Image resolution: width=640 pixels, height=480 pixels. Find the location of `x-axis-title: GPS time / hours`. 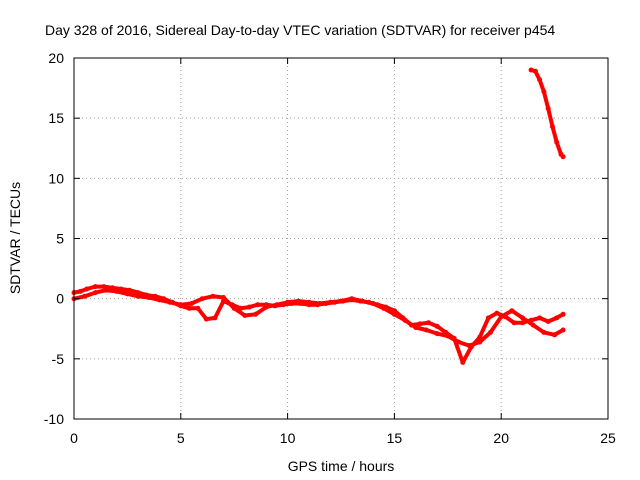

x-axis-title: GPS time / hours is located at coordinates (341, 466).